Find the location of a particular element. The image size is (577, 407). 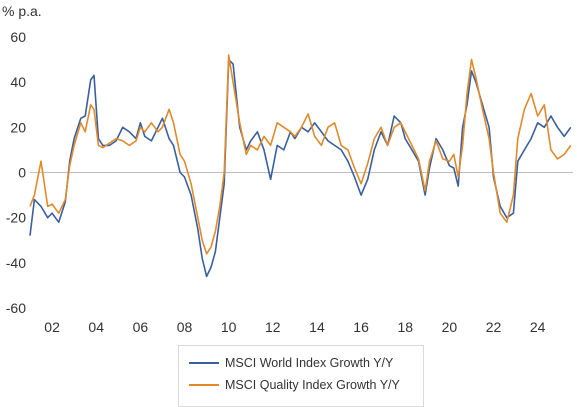

x-tick-label: 24 is located at coordinates (538, 327).